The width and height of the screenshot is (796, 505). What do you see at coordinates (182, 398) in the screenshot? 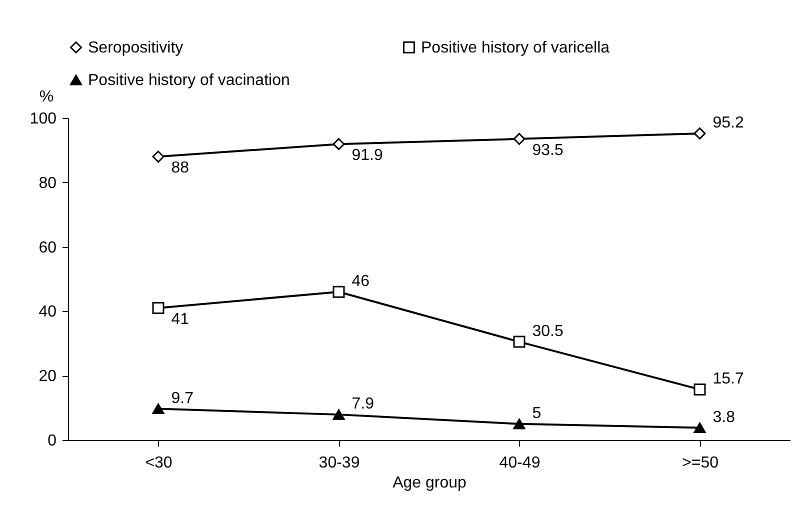
I see `data-label: 9.7` at bounding box center [182, 398].